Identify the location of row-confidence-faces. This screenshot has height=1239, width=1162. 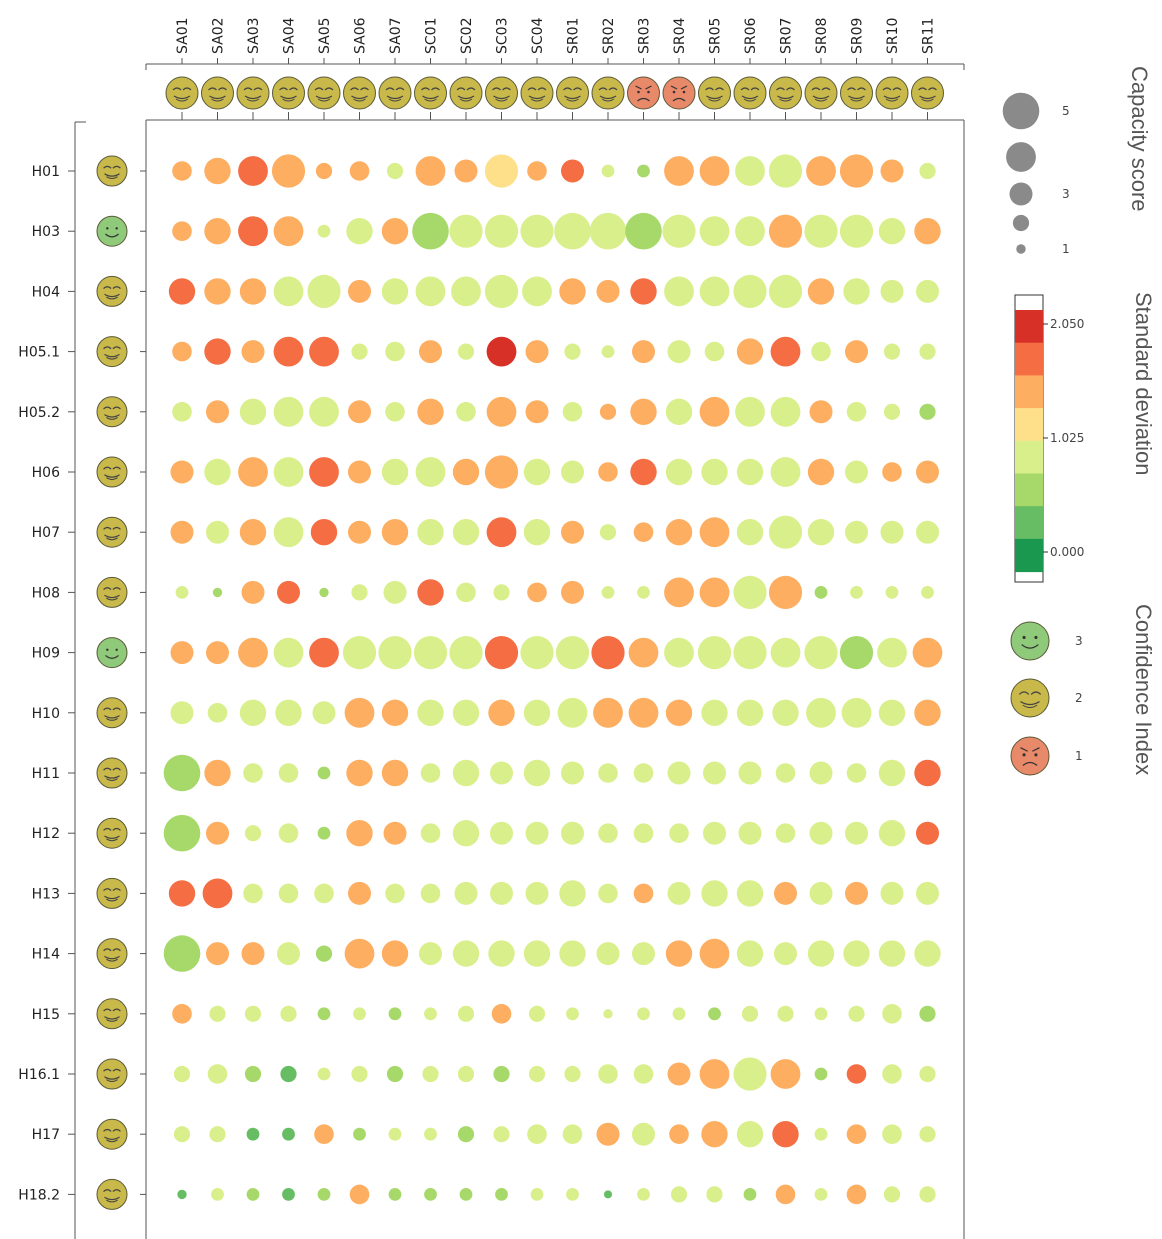
(121, 682).